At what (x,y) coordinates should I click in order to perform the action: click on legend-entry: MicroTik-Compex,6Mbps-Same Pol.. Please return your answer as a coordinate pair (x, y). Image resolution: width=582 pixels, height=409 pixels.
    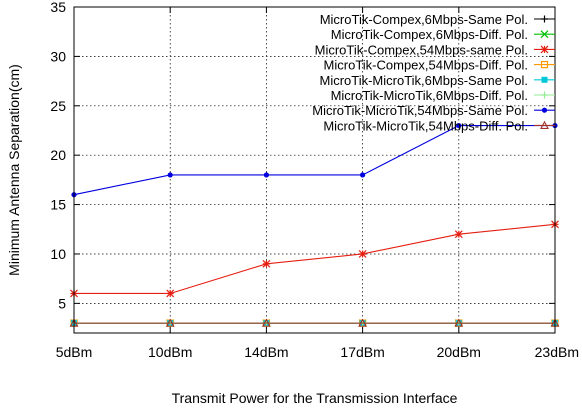
    Looking at the image, I should click on (437, 19).